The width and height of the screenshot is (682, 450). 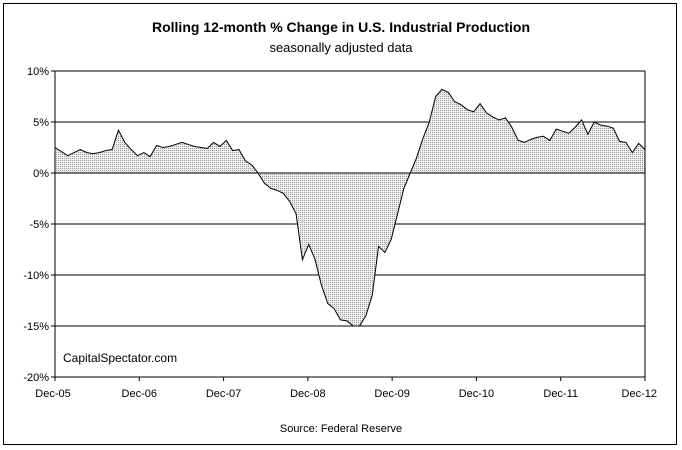 What do you see at coordinates (560, 394) in the screenshot?
I see `x-tick-label-6: Dec-11` at bounding box center [560, 394].